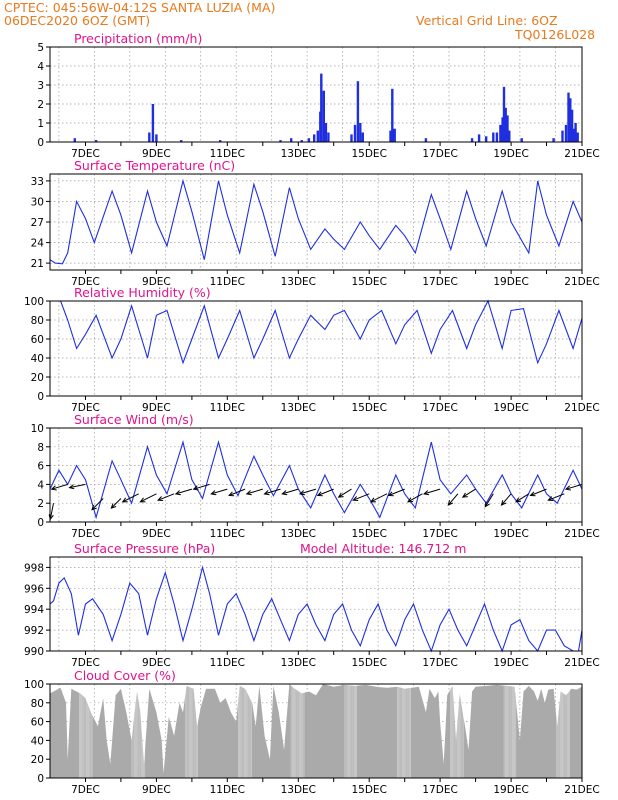 This screenshot has width=618, height=800. Describe the element at coordinates (34, 610) in the screenshot. I see `y-tick-label: 994` at that location.